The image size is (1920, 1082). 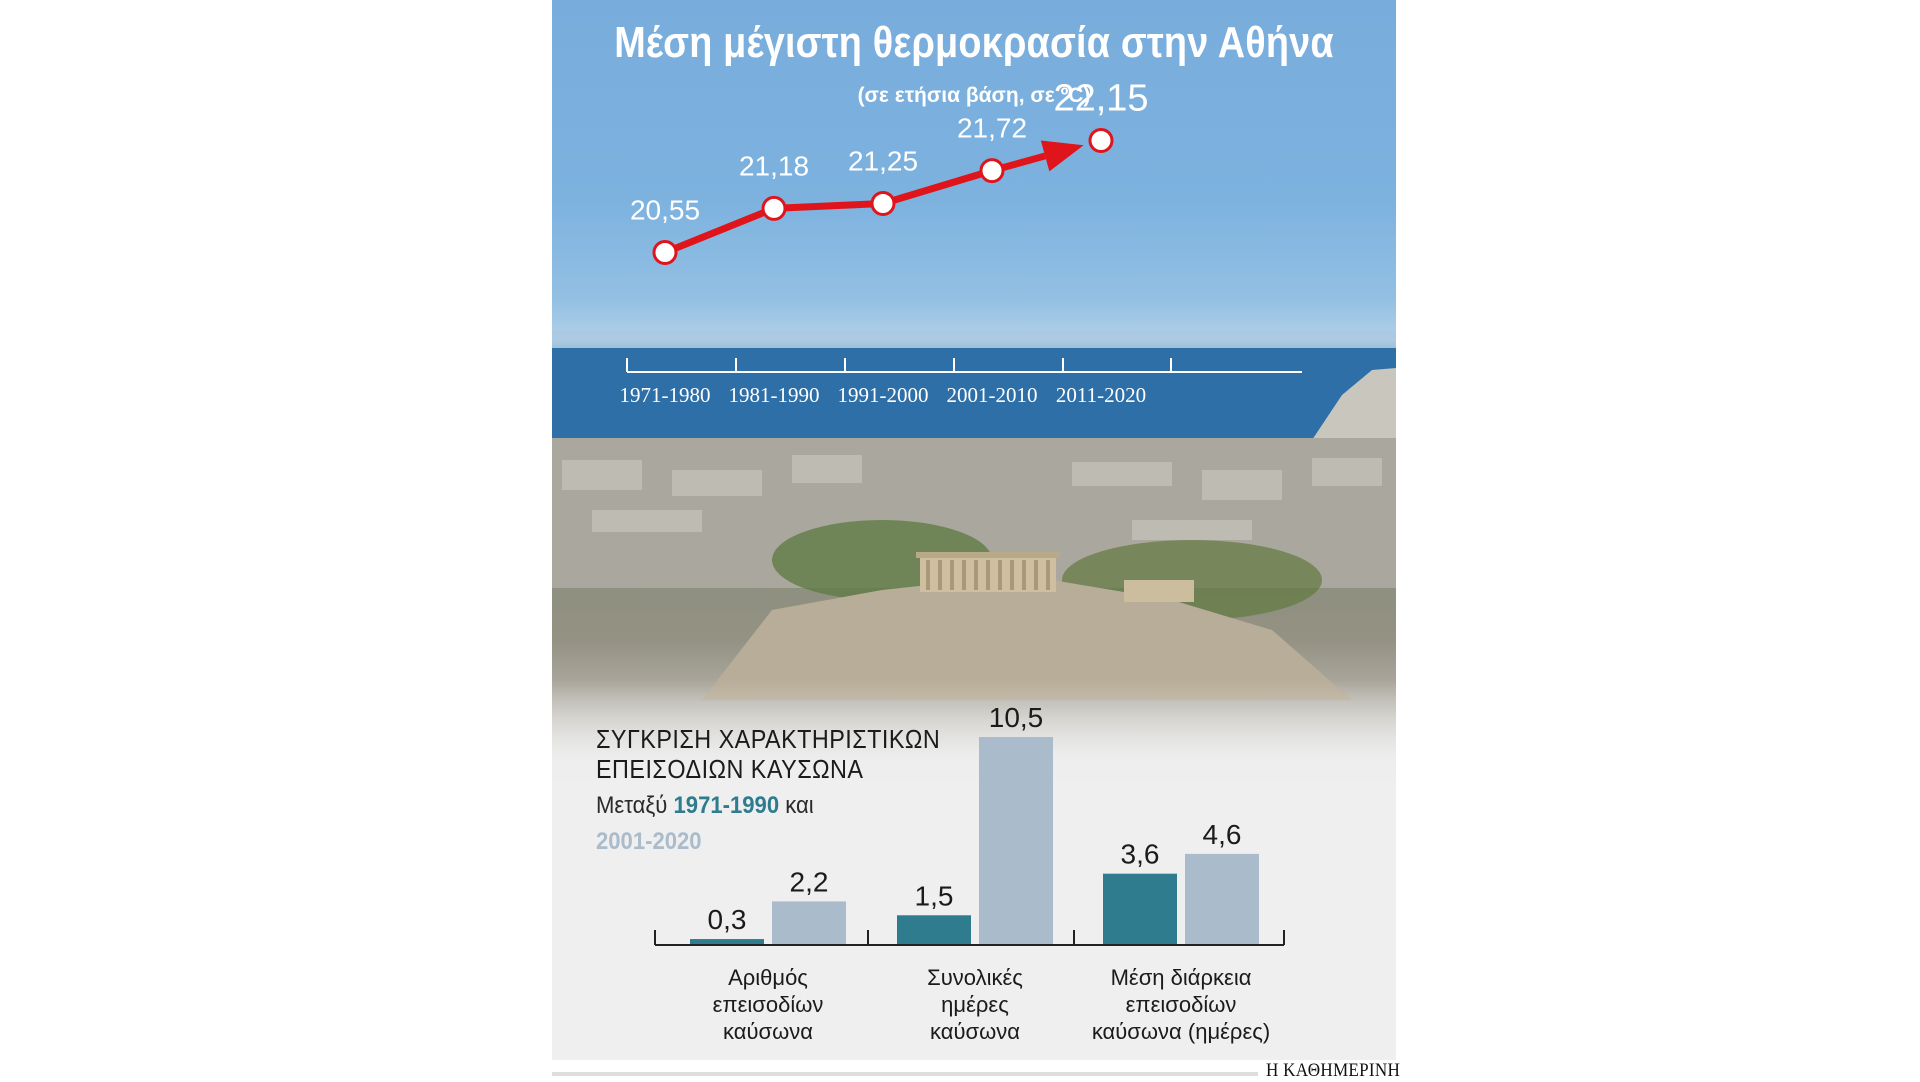 What do you see at coordinates (1101, 395) in the screenshot?
I see `x-tick-label: 2011-2020` at bounding box center [1101, 395].